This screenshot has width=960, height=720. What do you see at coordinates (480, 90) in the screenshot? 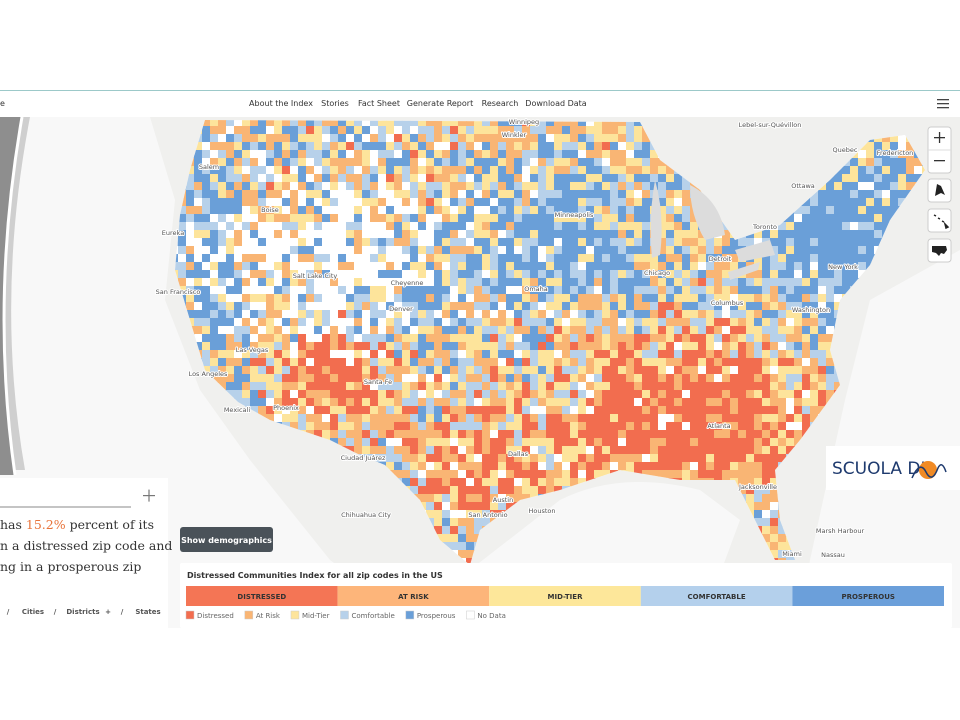
I see `top-rule` at bounding box center [480, 90].